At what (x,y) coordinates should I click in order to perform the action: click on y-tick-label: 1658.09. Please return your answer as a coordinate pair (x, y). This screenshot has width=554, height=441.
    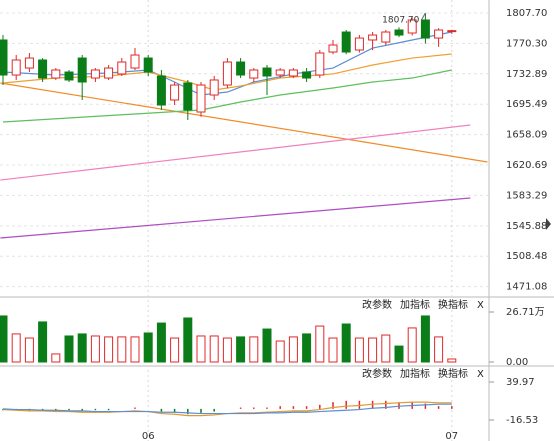
    Looking at the image, I should click on (526, 135).